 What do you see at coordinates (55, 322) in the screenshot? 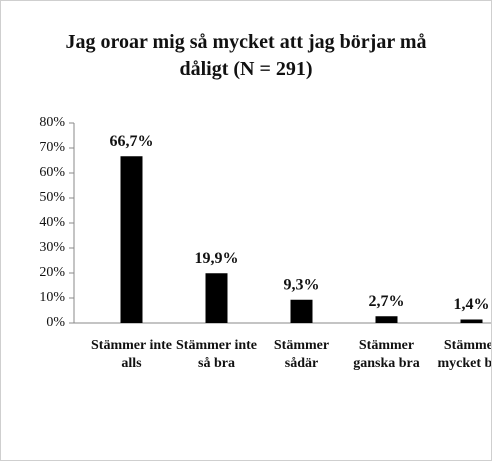
I see `y-tick-label: 0%` at bounding box center [55, 322].